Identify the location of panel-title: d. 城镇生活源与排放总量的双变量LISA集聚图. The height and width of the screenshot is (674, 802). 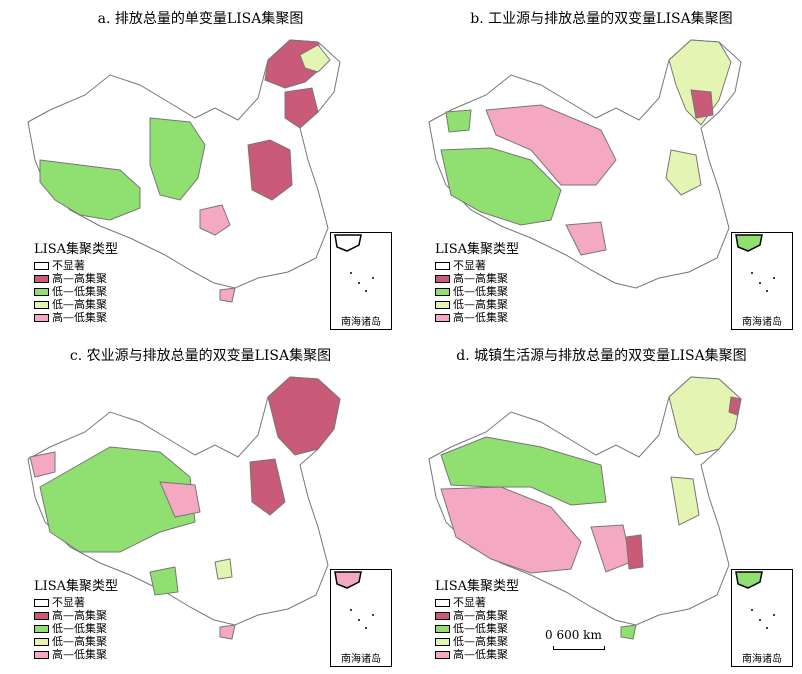
(601, 356).